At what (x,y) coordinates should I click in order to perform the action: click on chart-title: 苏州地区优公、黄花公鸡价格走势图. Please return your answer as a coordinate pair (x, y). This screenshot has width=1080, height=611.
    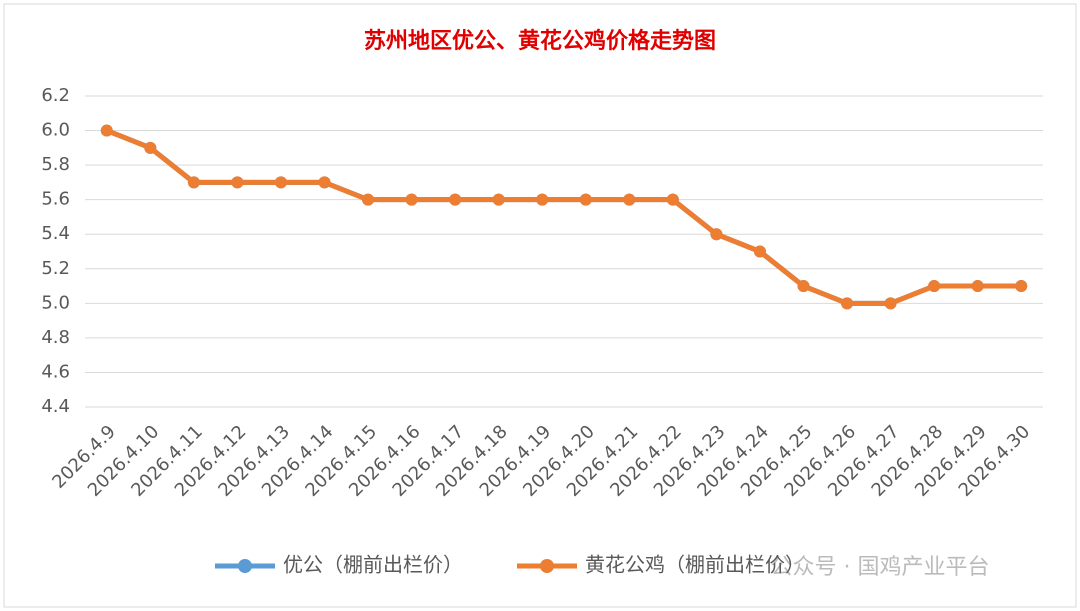
    Looking at the image, I should click on (540, 41).